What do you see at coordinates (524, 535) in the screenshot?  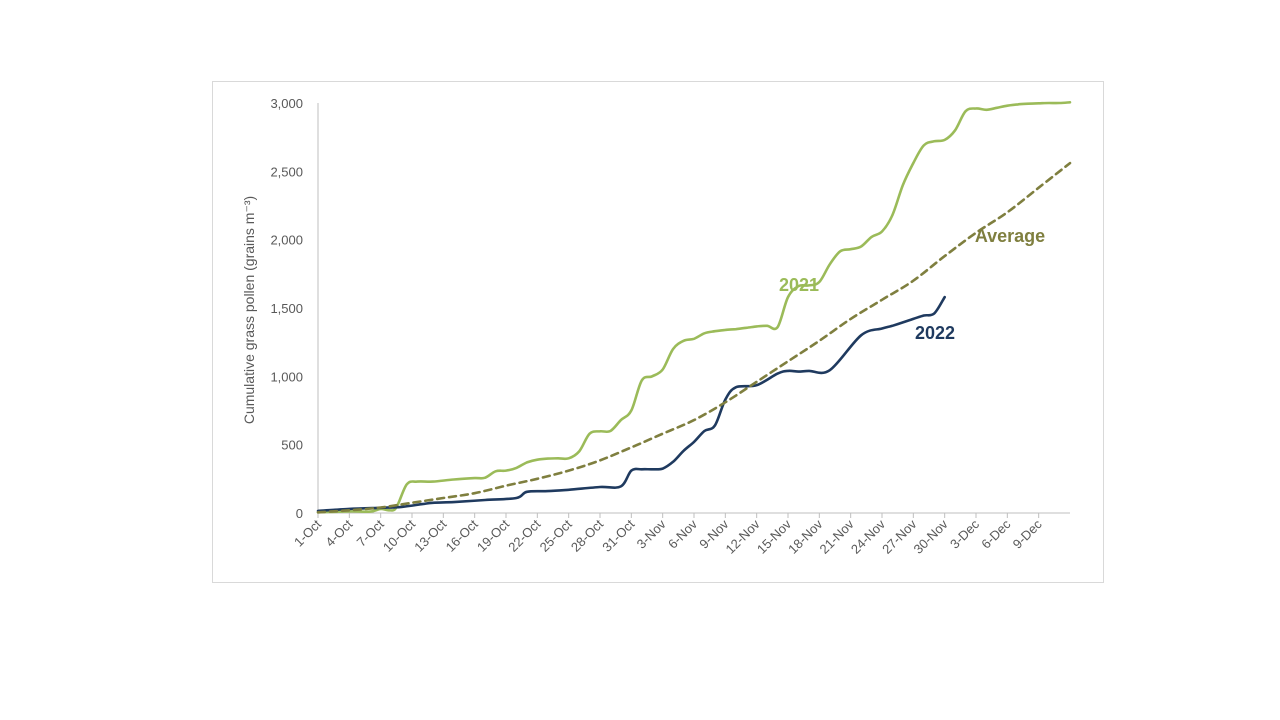 I see `x-tick-label: 22-Oct` at bounding box center [524, 535].